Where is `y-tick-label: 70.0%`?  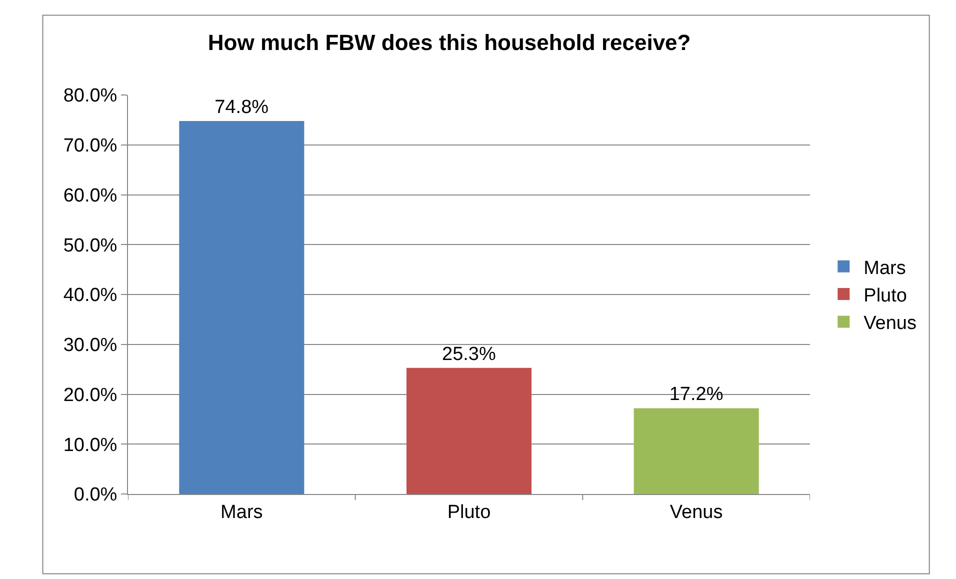 y-tick-label: 70.0% is located at coordinates (90, 146).